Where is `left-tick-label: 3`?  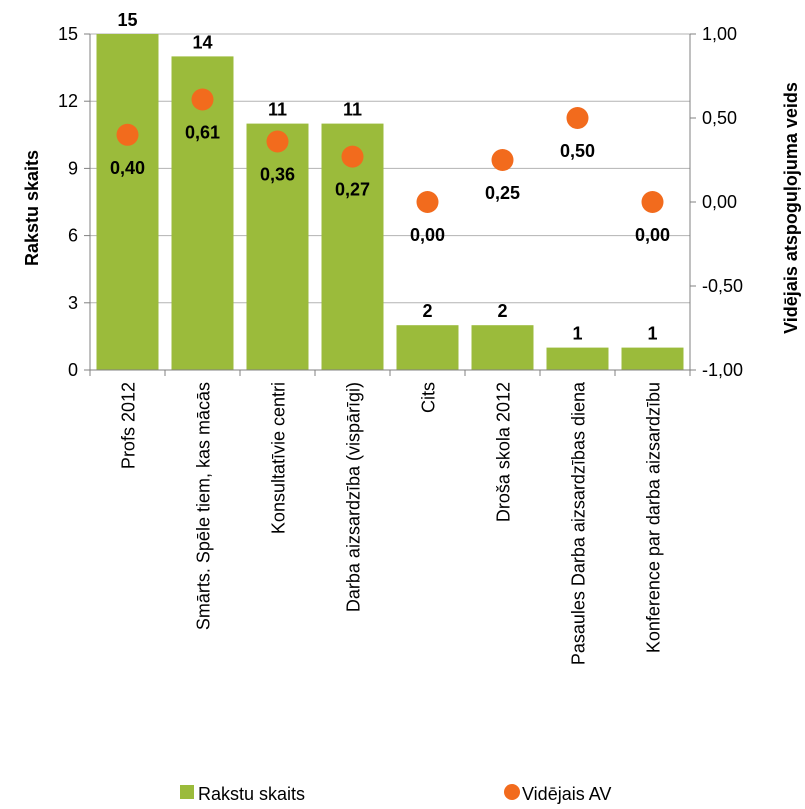 left-tick-label: 3 is located at coordinates (73, 303).